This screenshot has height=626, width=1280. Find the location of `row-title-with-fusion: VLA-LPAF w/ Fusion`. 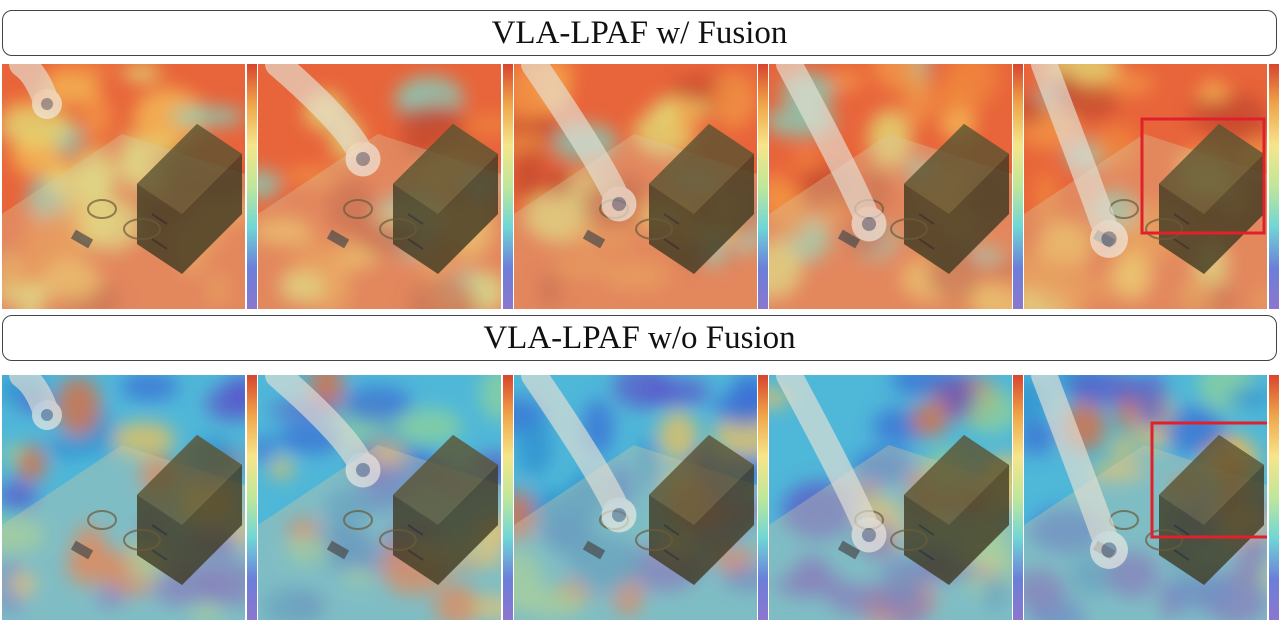

row-title-with-fusion: VLA-LPAF w/ Fusion is located at coordinates (639, 33).